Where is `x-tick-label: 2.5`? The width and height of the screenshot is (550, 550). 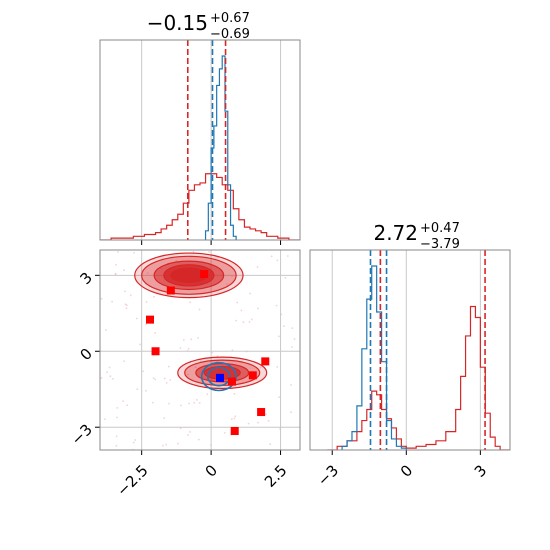 x-tick-label: 2.5 is located at coordinates (276, 476).